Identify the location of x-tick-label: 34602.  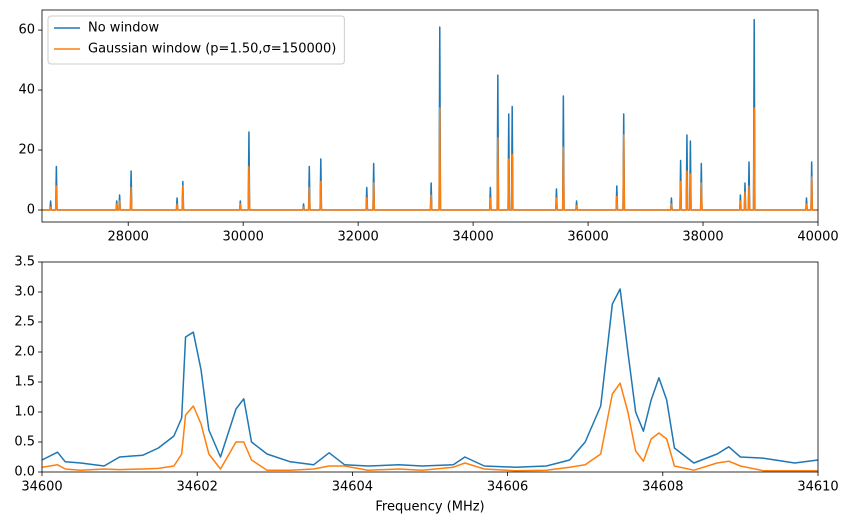
(197, 487).